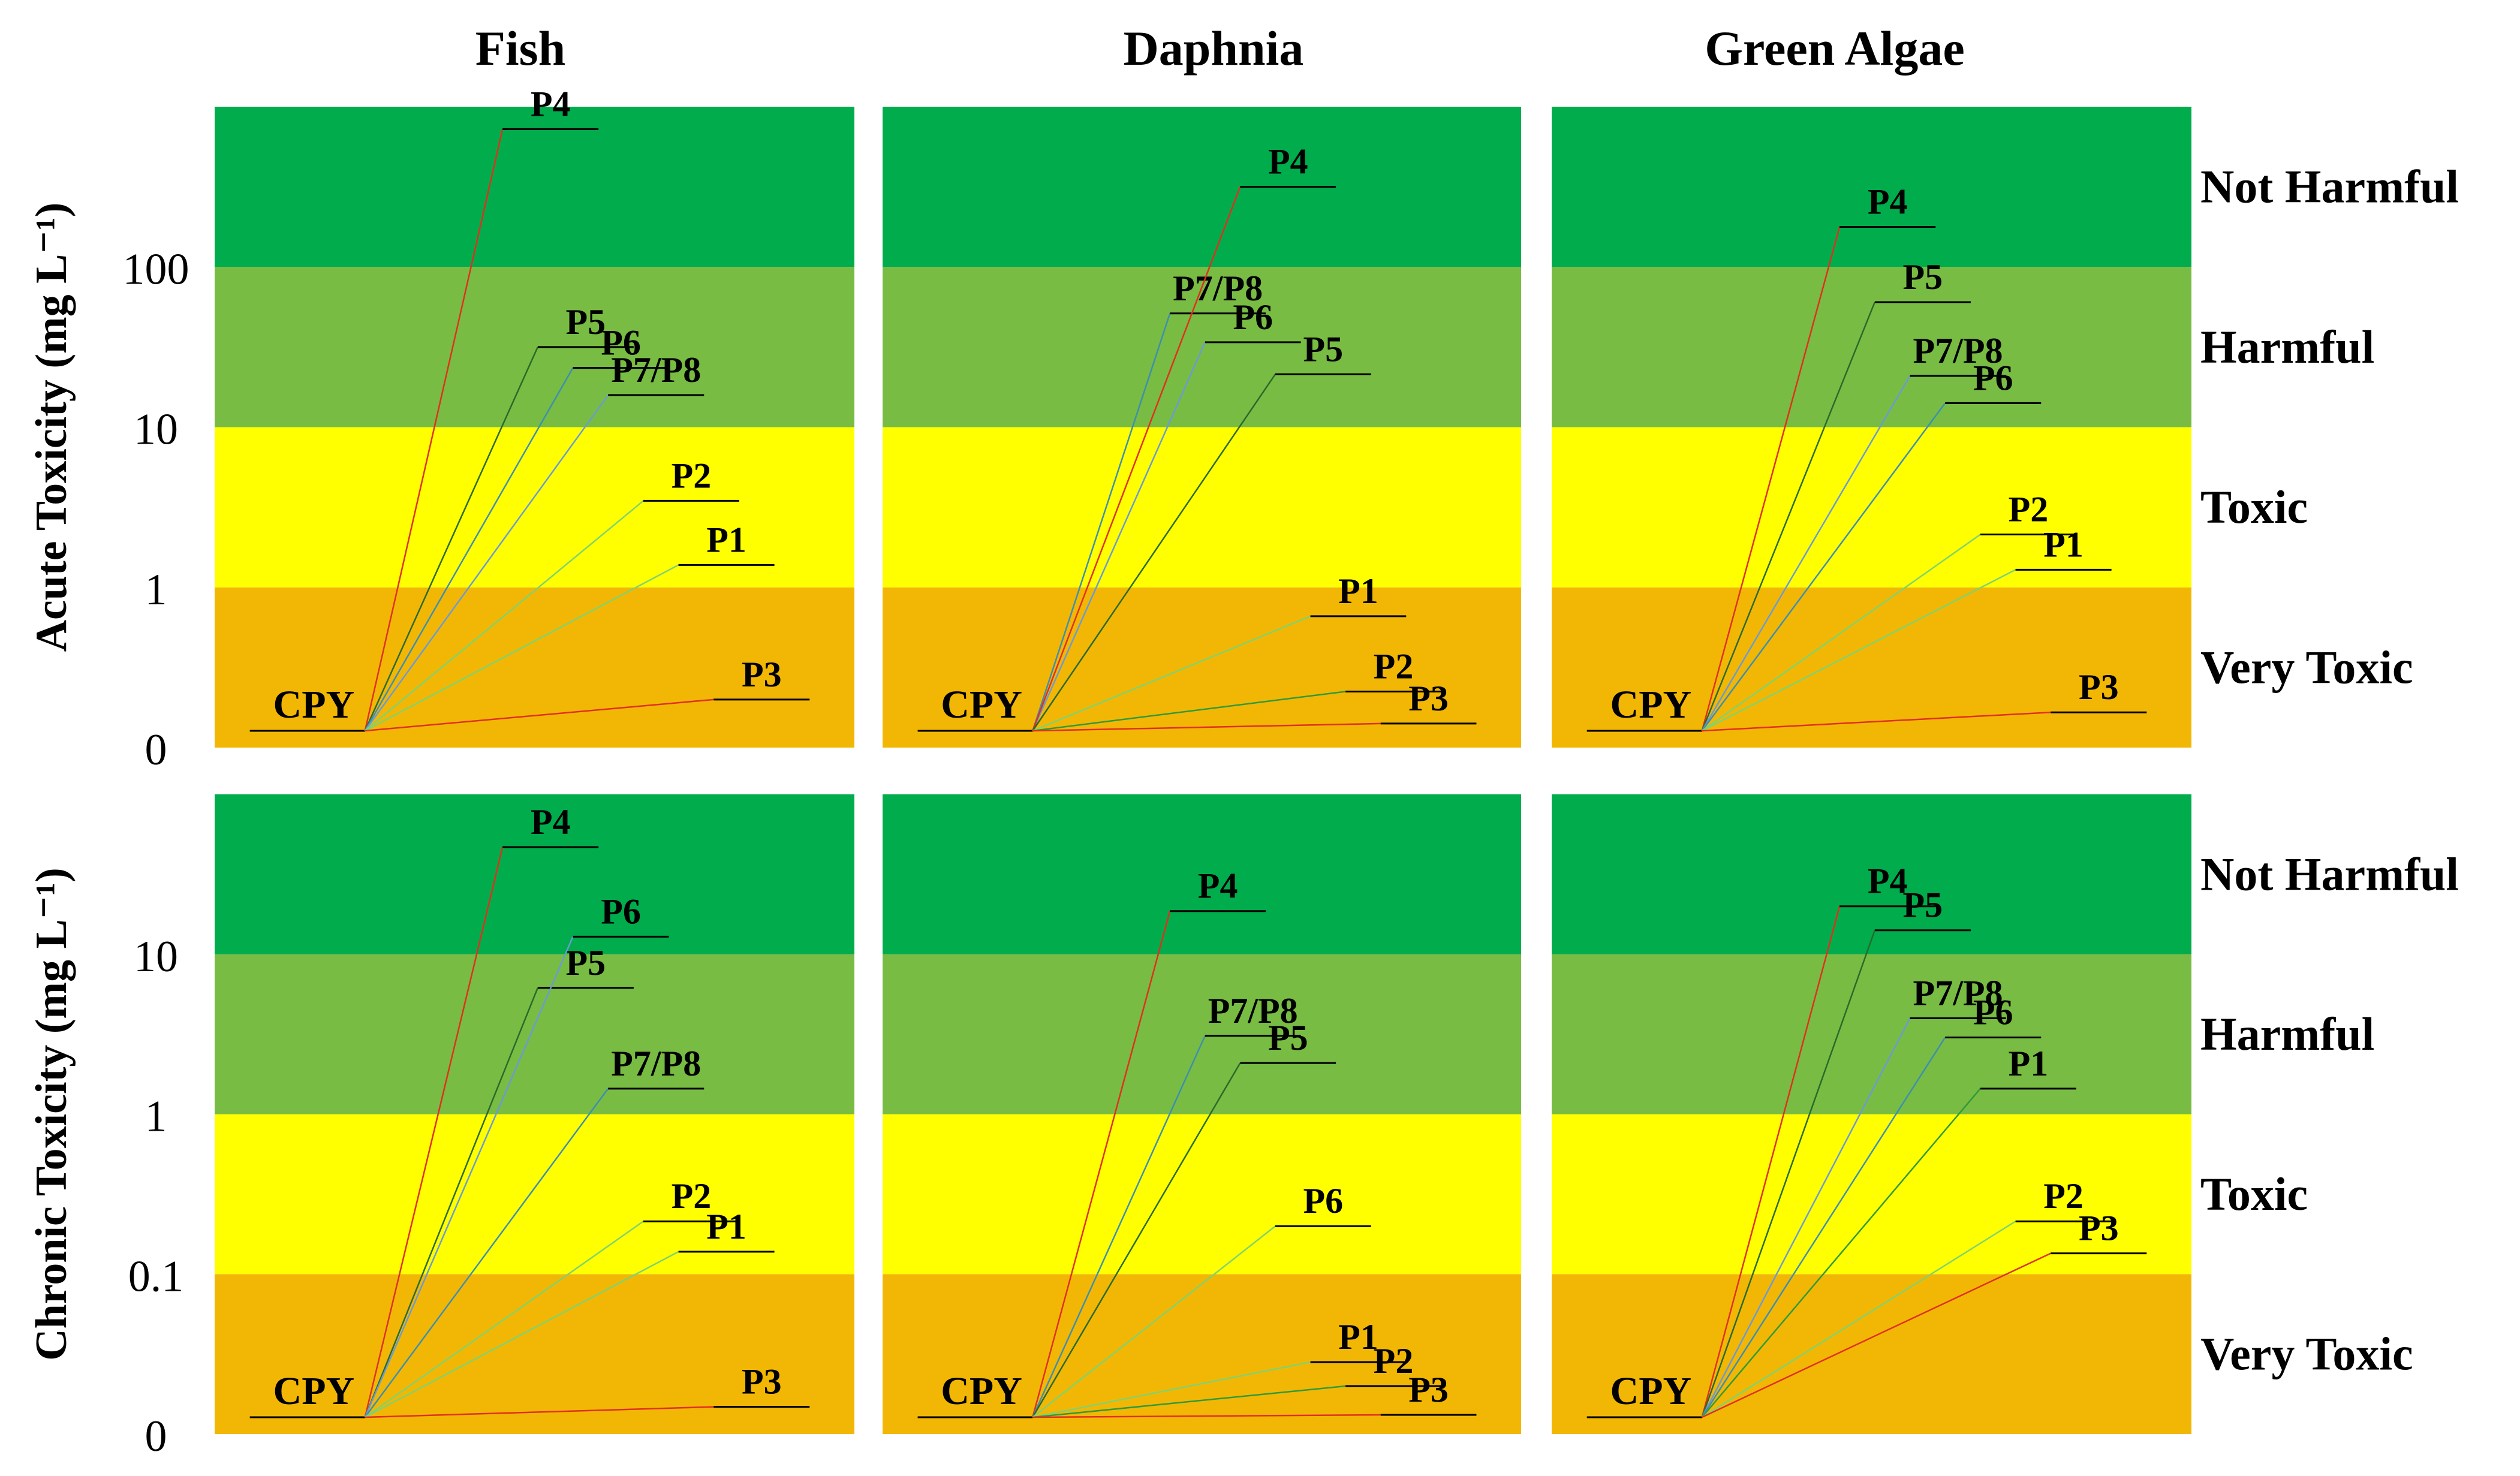 The image size is (2520, 1476). Describe the element at coordinates (51, 1114) in the screenshot. I see `y-axis-label: Chronic Toxicity (mg L⁻¹)` at that location.